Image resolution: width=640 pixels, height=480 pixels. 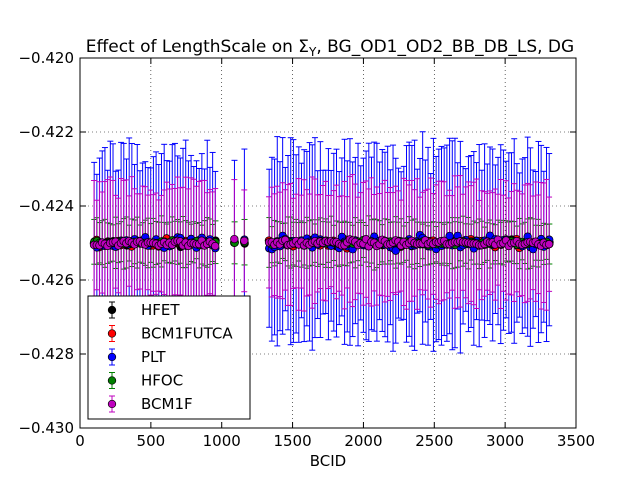 What do you see at coordinates (46, 354) in the screenshot?
I see `y-tick-label: −0.428` at bounding box center [46, 354].